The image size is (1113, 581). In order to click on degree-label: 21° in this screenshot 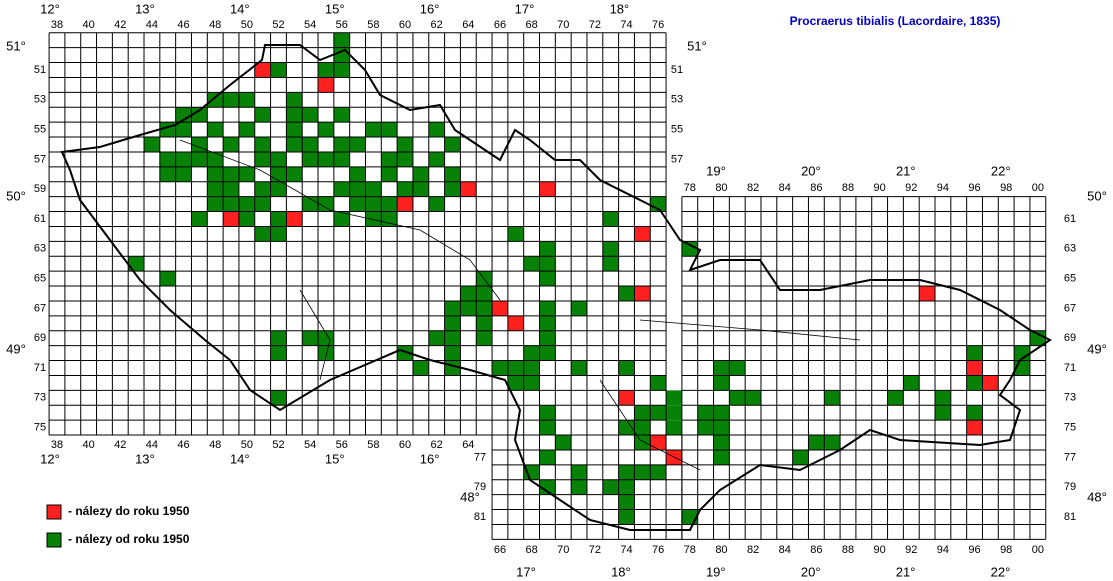, I will do `click(906, 571)`.